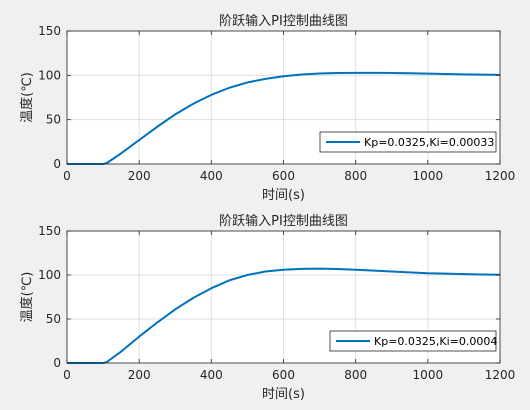  I want to click on legend-entry: Kp=0.0325,Ki=0.0004, so click(435, 341).